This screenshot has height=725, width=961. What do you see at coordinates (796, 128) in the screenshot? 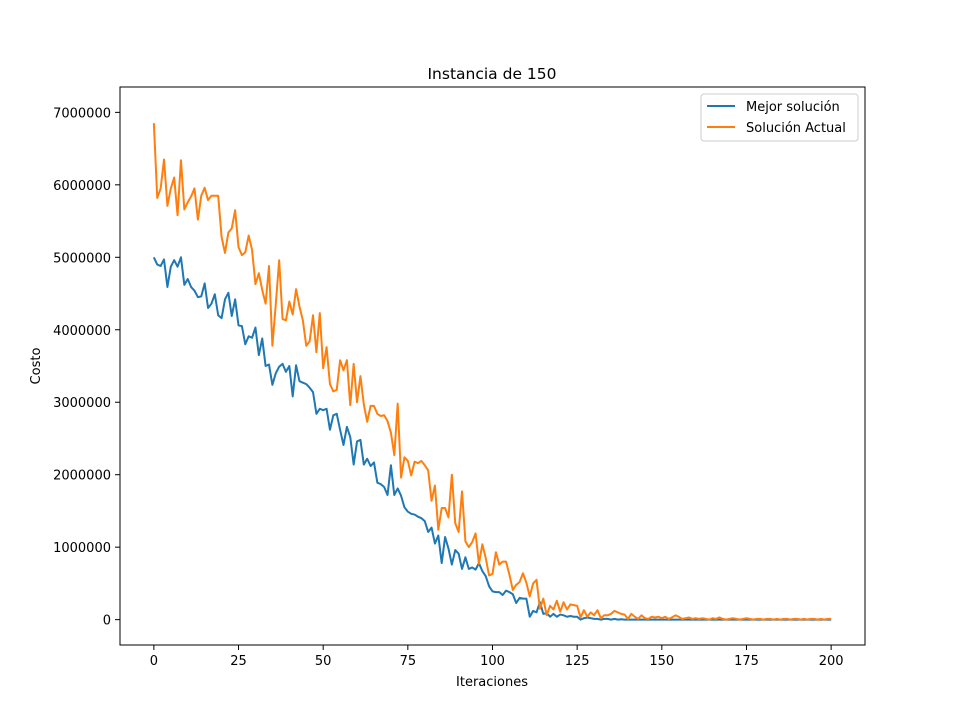
I see `legend-label-actual: Solución Actual` at bounding box center [796, 128].